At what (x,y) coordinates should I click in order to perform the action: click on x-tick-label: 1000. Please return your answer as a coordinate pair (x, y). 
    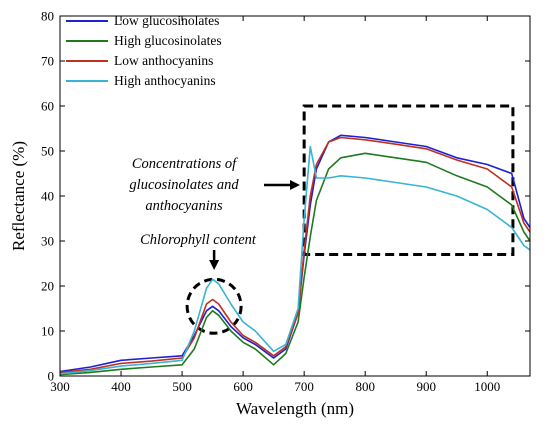
    Looking at the image, I should click on (487, 386).